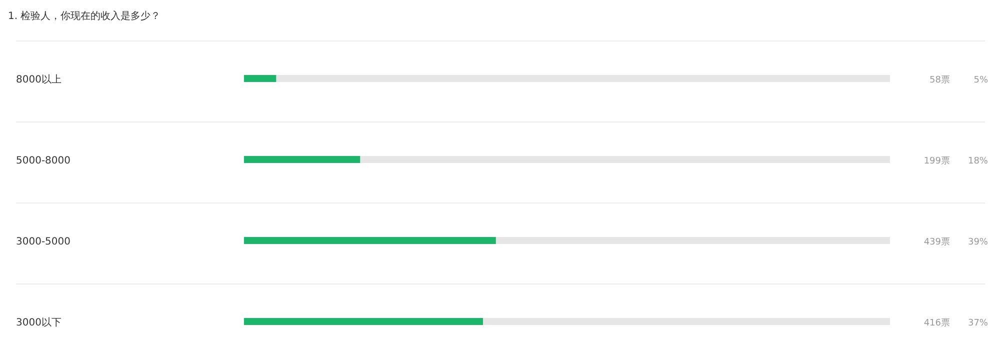 The height and width of the screenshot is (342, 1000). What do you see at coordinates (43, 242) in the screenshot?
I see `y-tick-label: 3000-5000` at bounding box center [43, 242].